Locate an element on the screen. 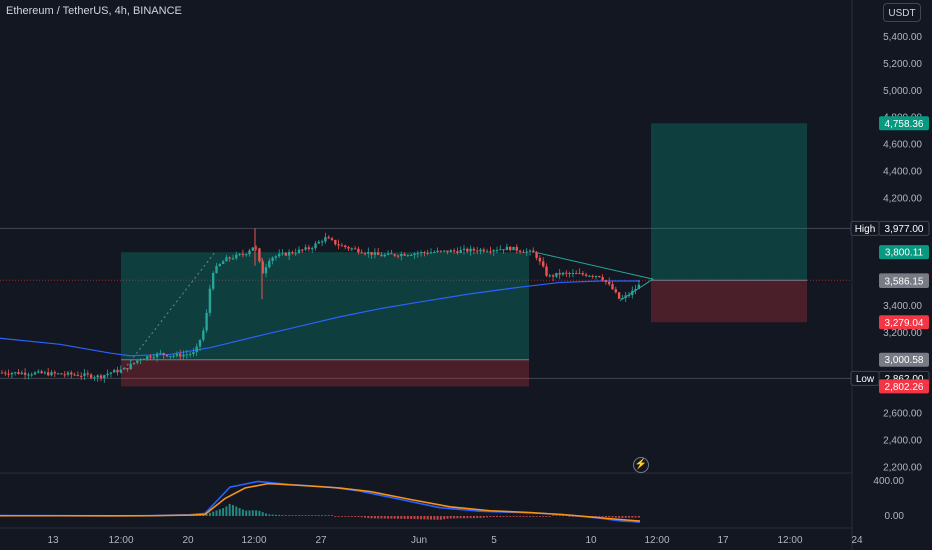 The height and width of the screenshot is (550, 932). price-label-prefix-badge is located at coordinates (865, 378).